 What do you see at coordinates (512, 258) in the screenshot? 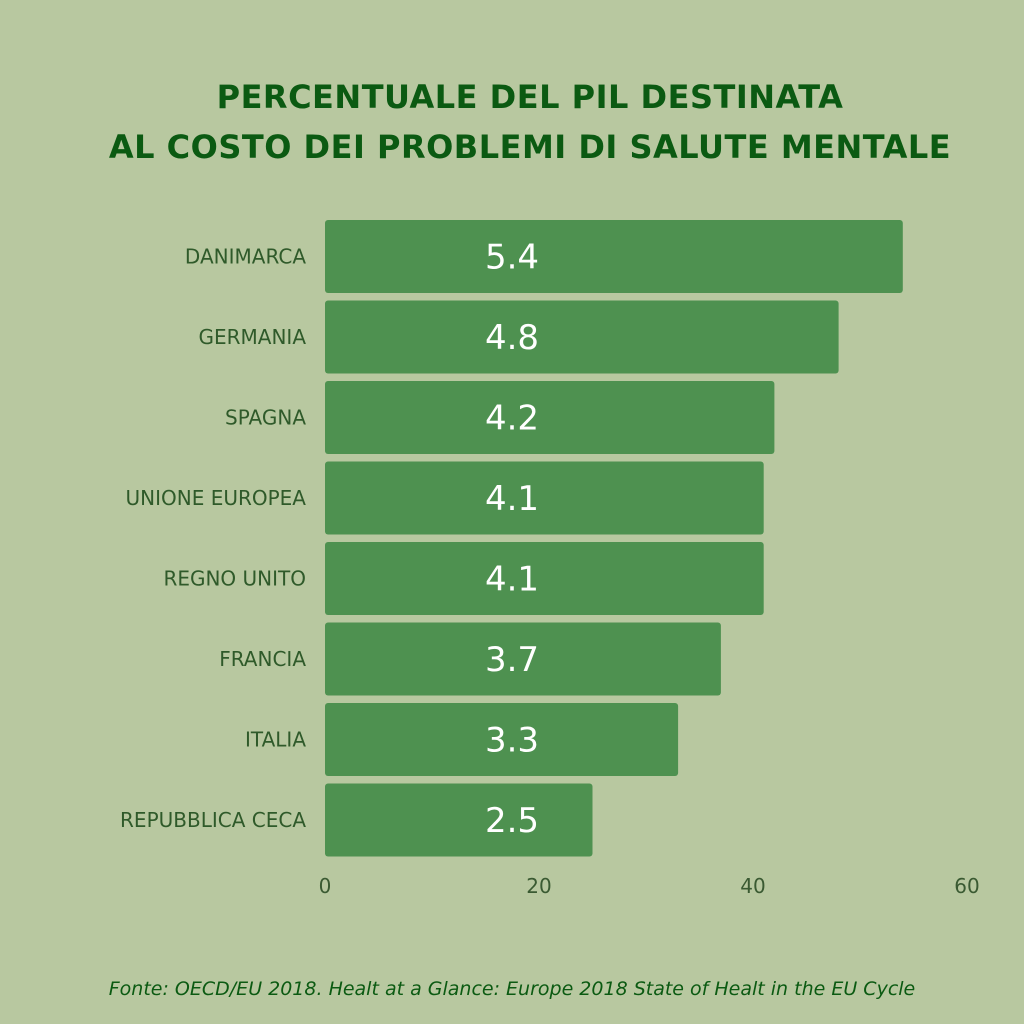
I see `value-label: 5.4` at bounding box center [512, 258].